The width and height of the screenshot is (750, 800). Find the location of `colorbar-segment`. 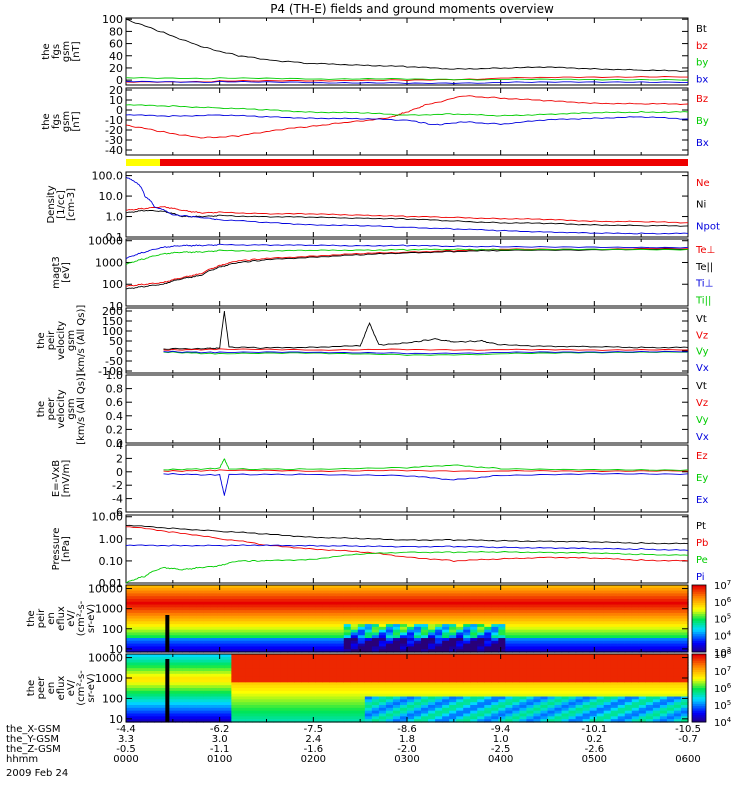

colorbar-segment is located at coordinates (699, 620).